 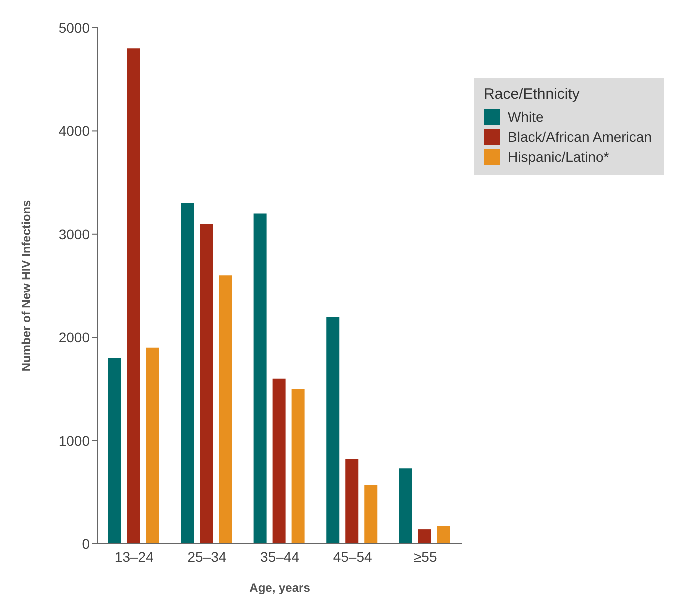 I want to click on legend-label: White, so click(x=526, y=117).